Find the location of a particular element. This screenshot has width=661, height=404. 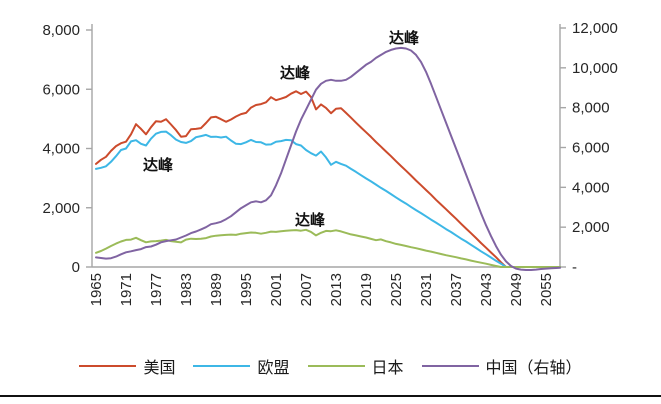

right-axis-label: 12,000 is located at coordinates (595, 28).